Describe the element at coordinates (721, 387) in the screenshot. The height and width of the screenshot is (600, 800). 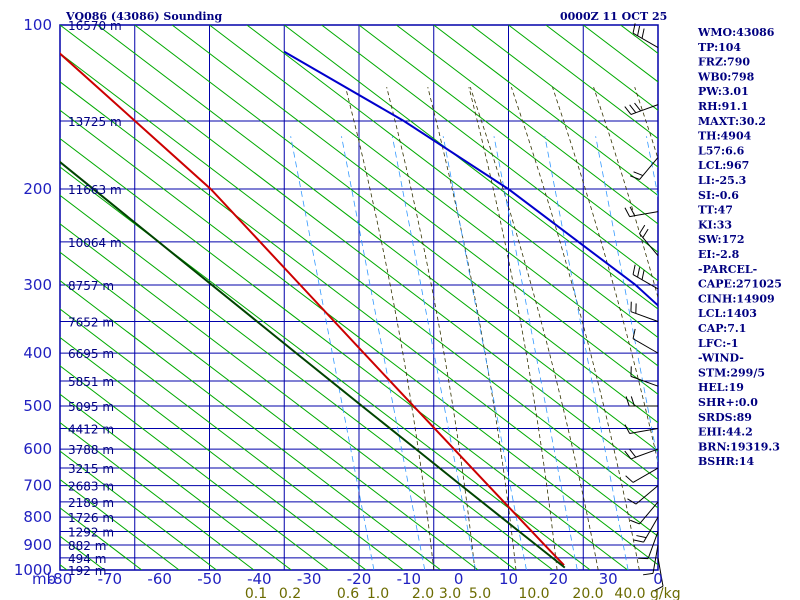
I see `stat-line: HEL:19` at that location.